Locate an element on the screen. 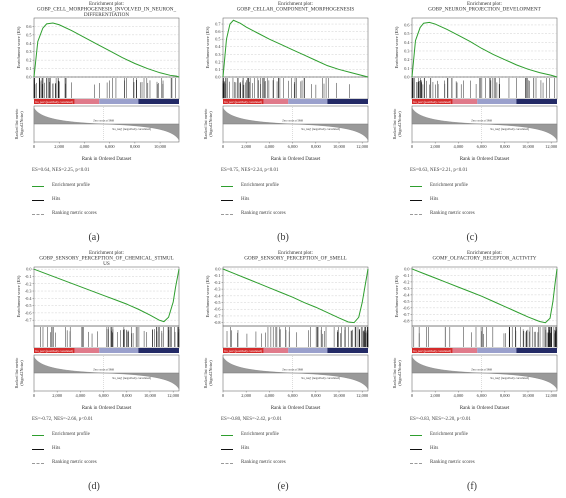 This screenshot has height=498, width=566. hits-frame is located at coordinates (295, 337).